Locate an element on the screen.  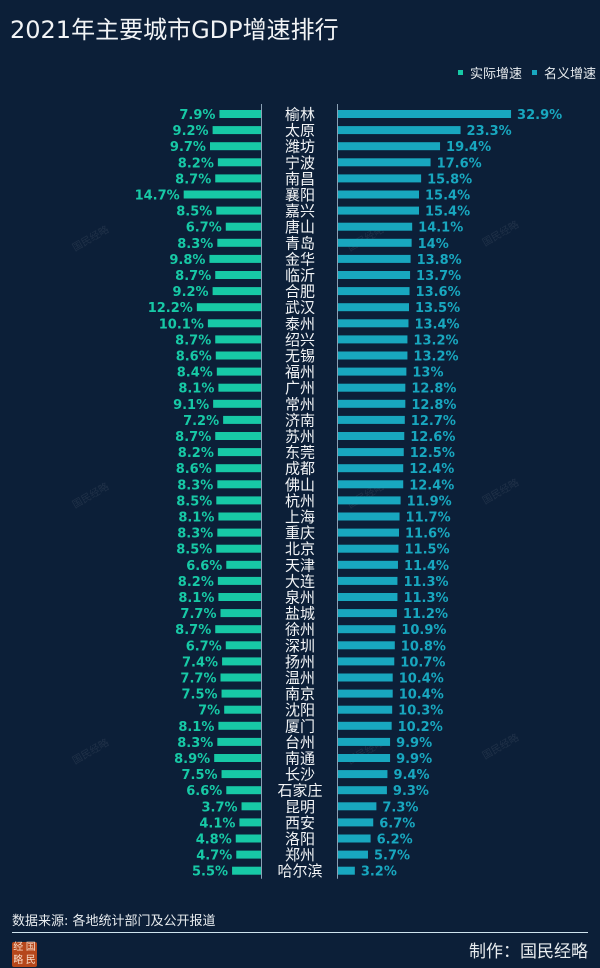
data-label-real: 8.5% is located at coordinates (194, 501).